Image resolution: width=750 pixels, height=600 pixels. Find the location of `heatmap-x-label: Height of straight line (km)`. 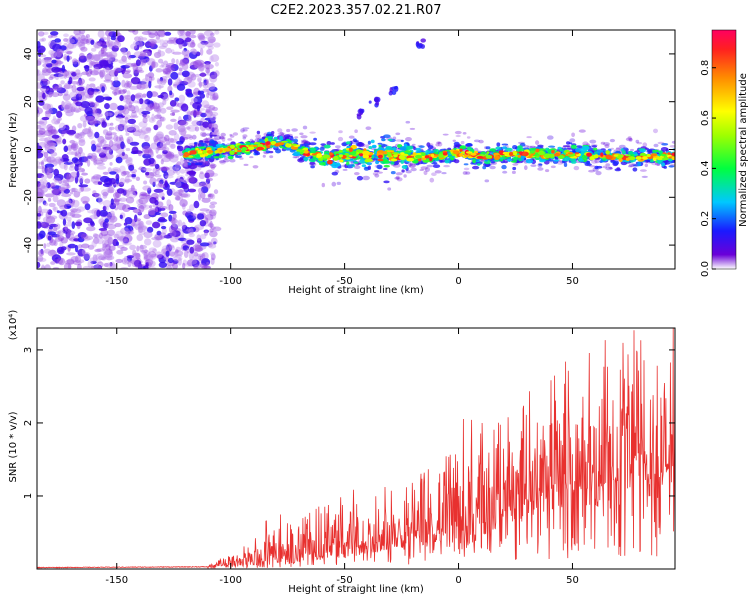

heatmap-x-label: Height of straight line (km) is located at coordinates (356, 290).